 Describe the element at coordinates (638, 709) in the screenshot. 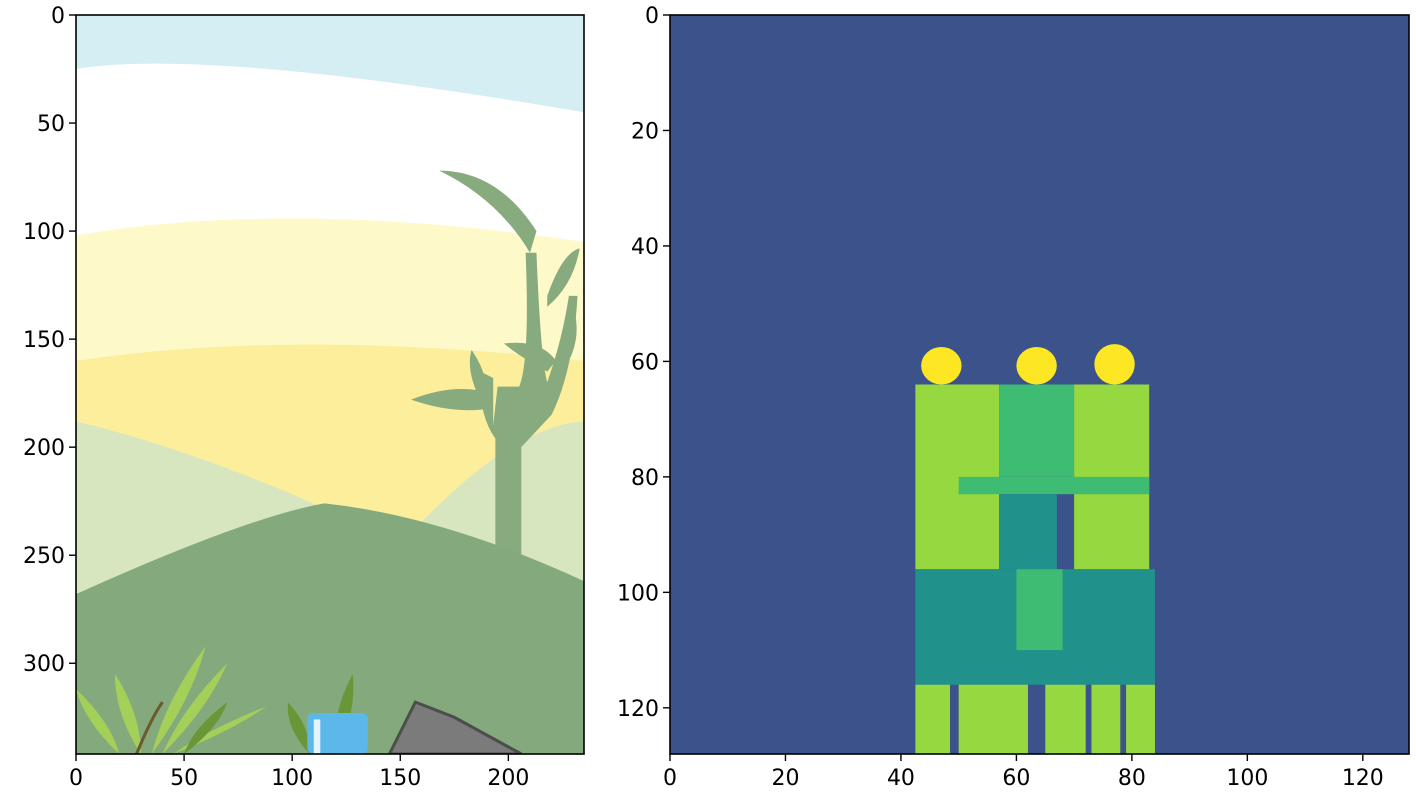

I see `right-y-tick-label: 120` at that location.